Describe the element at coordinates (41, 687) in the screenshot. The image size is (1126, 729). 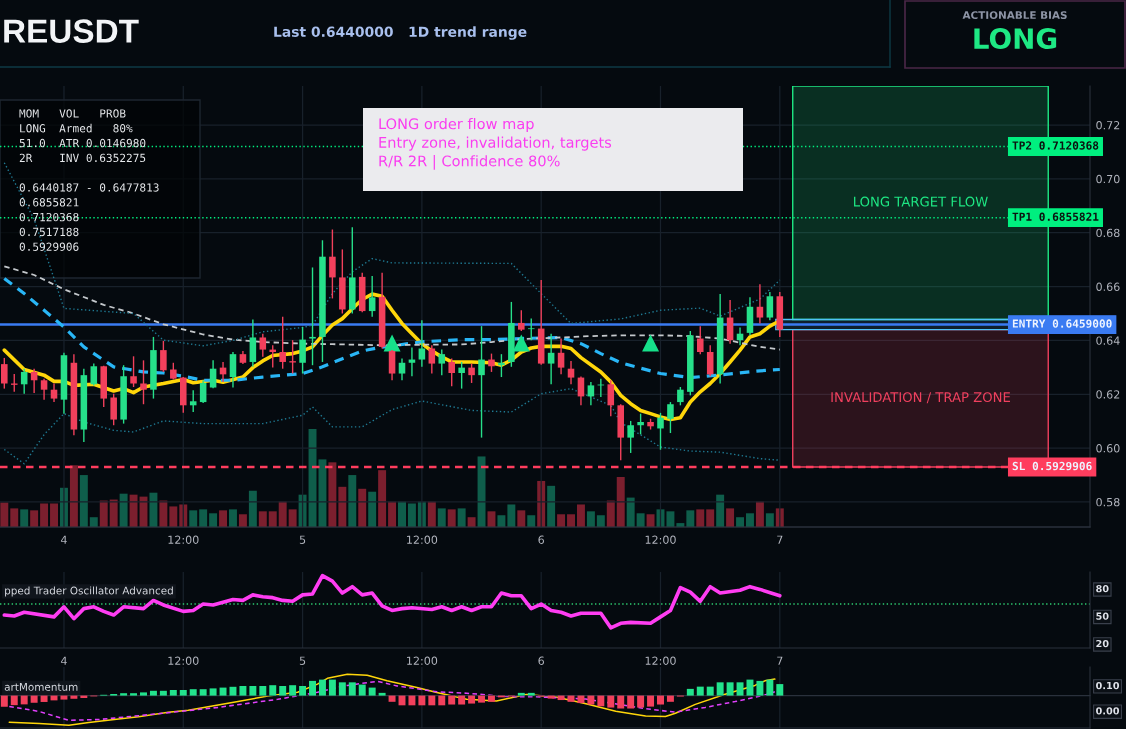
I see `text: artMomentum` at that location.